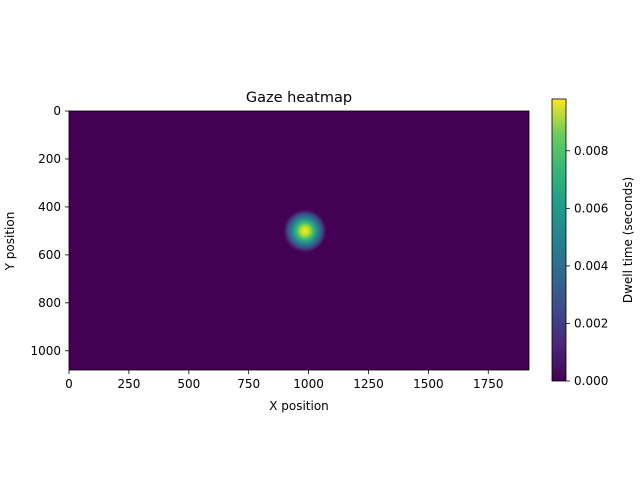 Image resolution: width=640 pixels, height=480 pixels. I want to click on x-tick-label: 250, so click(128, 384).